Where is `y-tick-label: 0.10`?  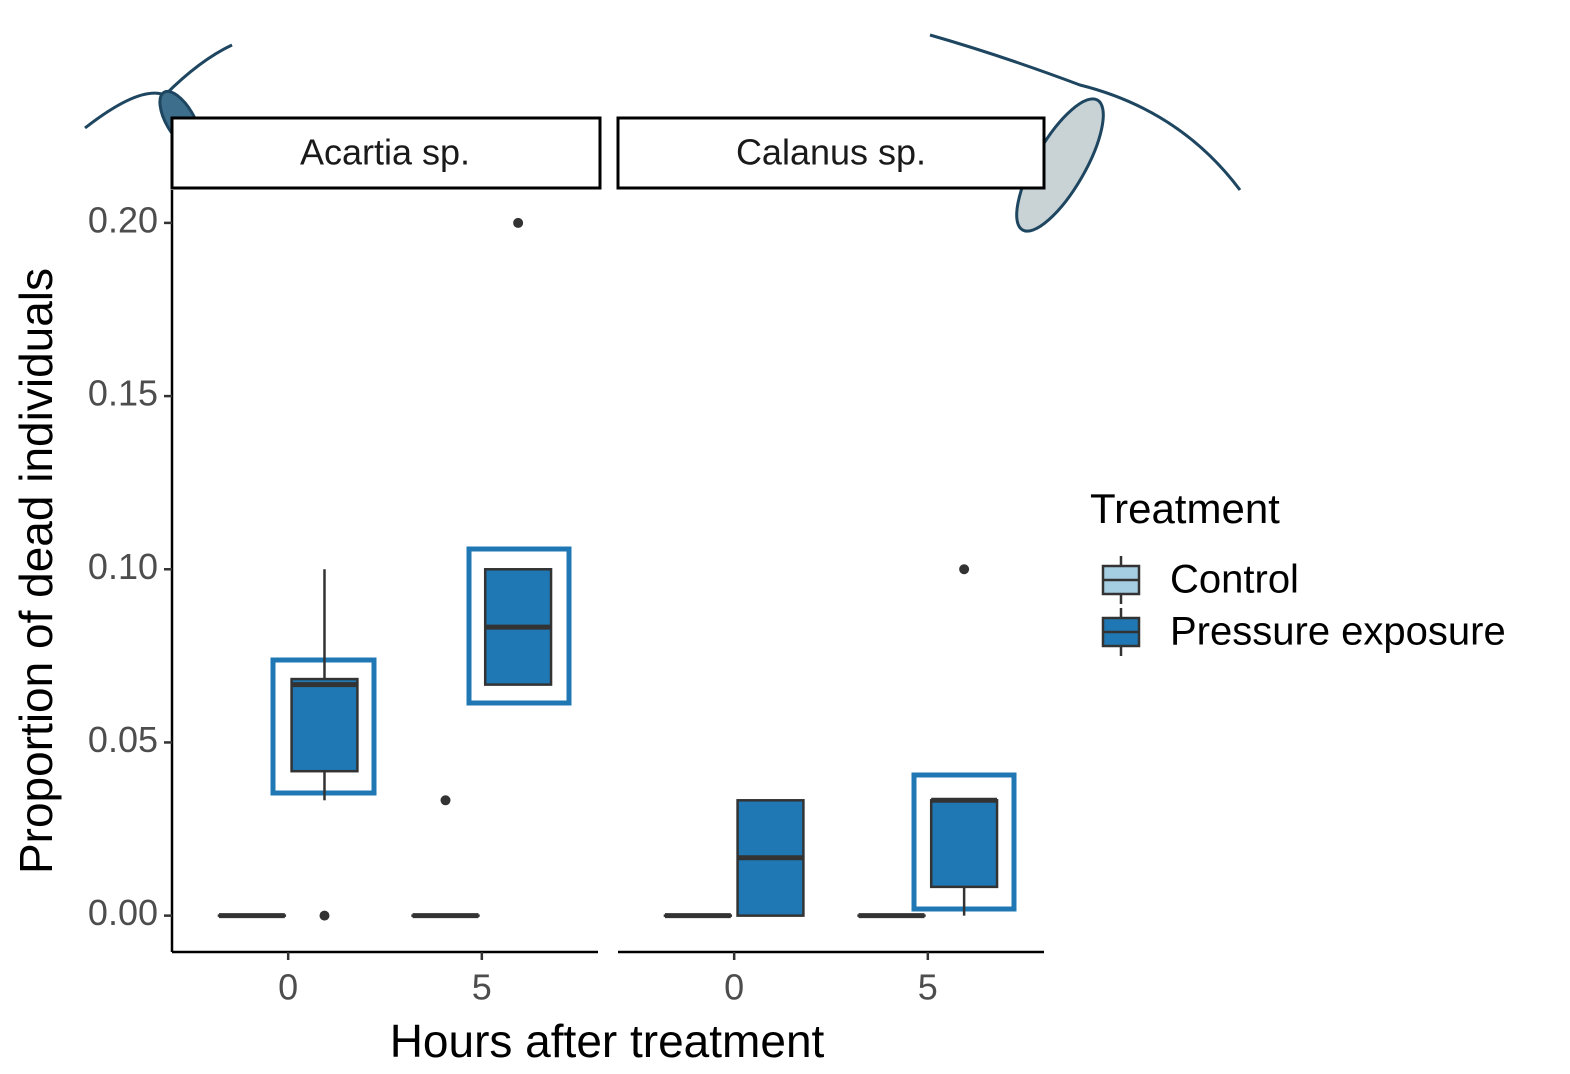 y-tick-label: 0.10 is located at coordinates (123, 566).